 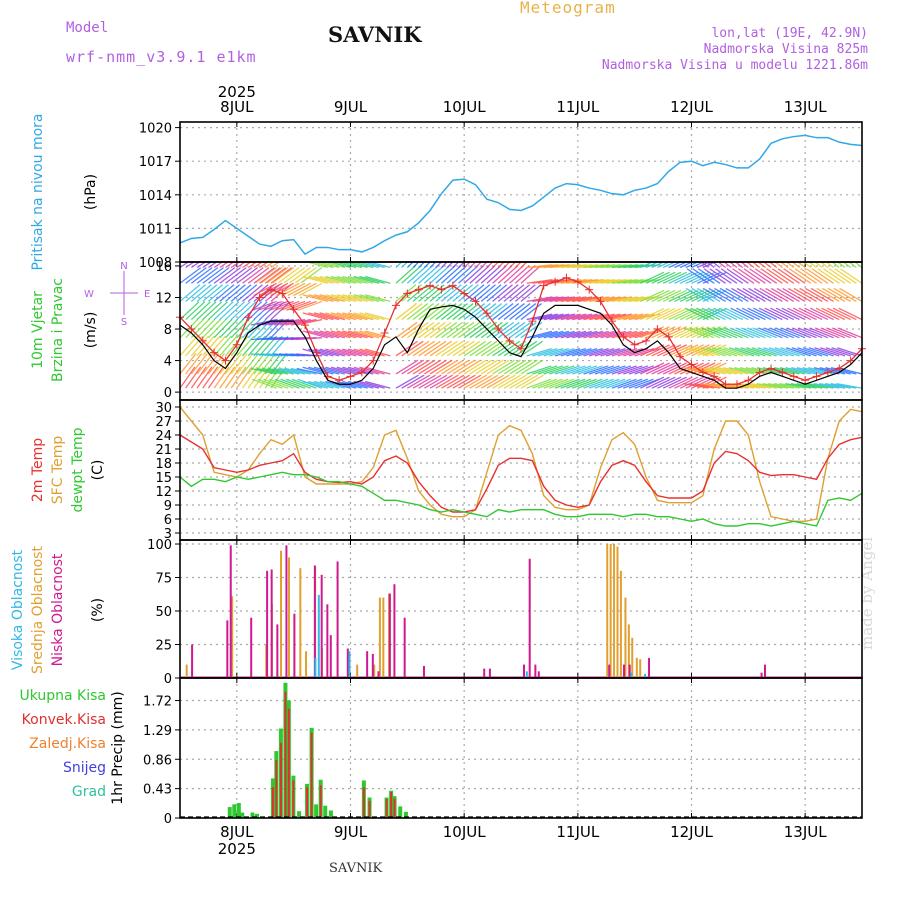 I want to click on precip-total-bar, so click(x=242, y=815).